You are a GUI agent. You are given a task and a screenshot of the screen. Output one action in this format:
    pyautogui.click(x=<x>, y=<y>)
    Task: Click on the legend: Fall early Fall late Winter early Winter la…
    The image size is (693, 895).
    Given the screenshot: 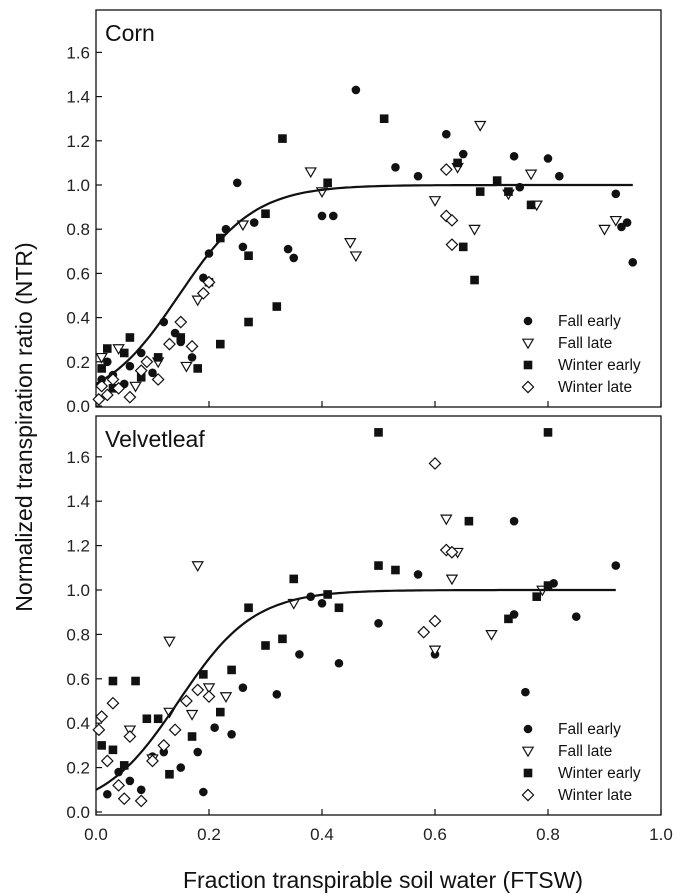 What is the action you would take?
    pyautogui.click(x=581, y=354)
    